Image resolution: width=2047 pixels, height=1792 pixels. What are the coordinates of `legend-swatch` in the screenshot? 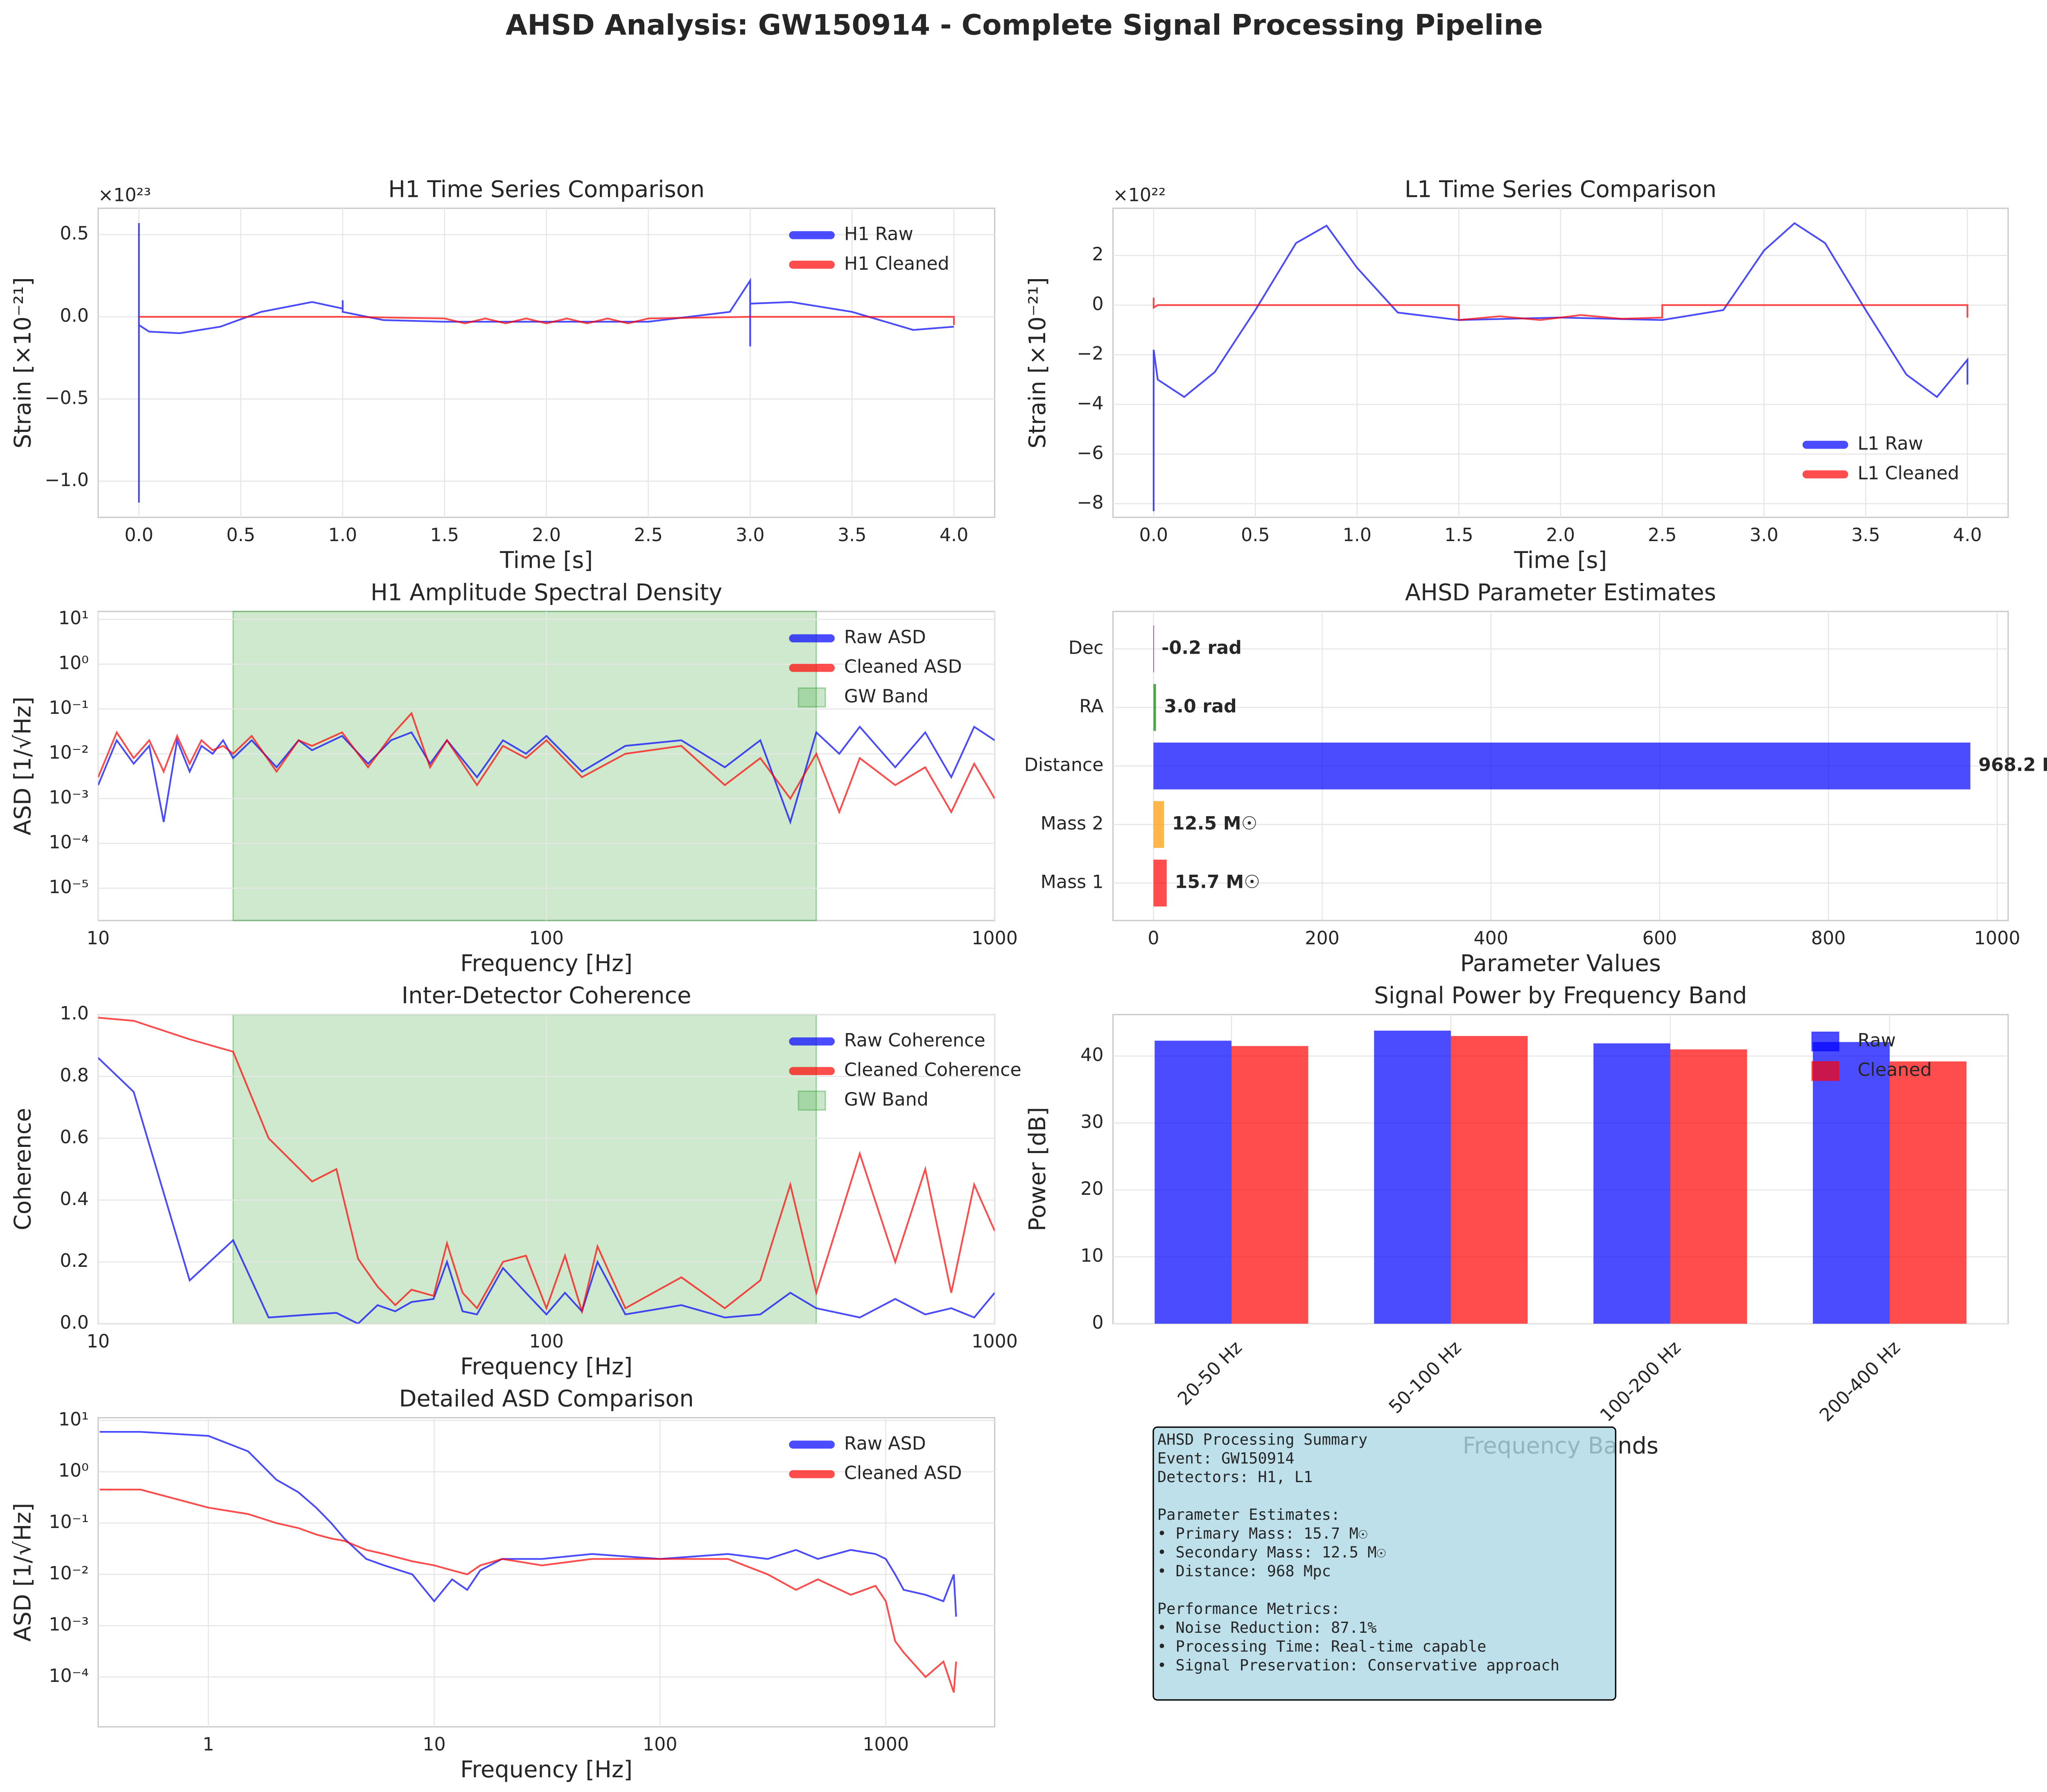 It's located at (812, 697).